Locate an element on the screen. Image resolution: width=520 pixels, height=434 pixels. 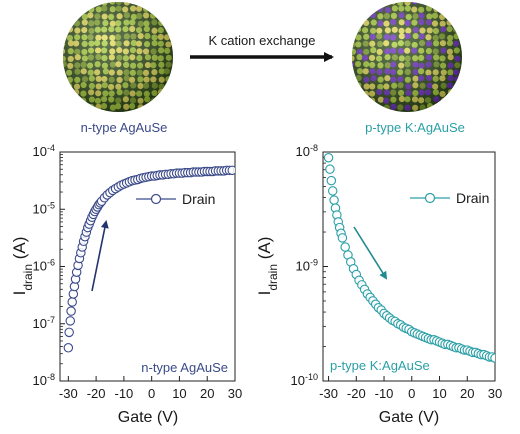
p-type-caption: p-type K:AgAuSe is located at coordinates (415, 127).